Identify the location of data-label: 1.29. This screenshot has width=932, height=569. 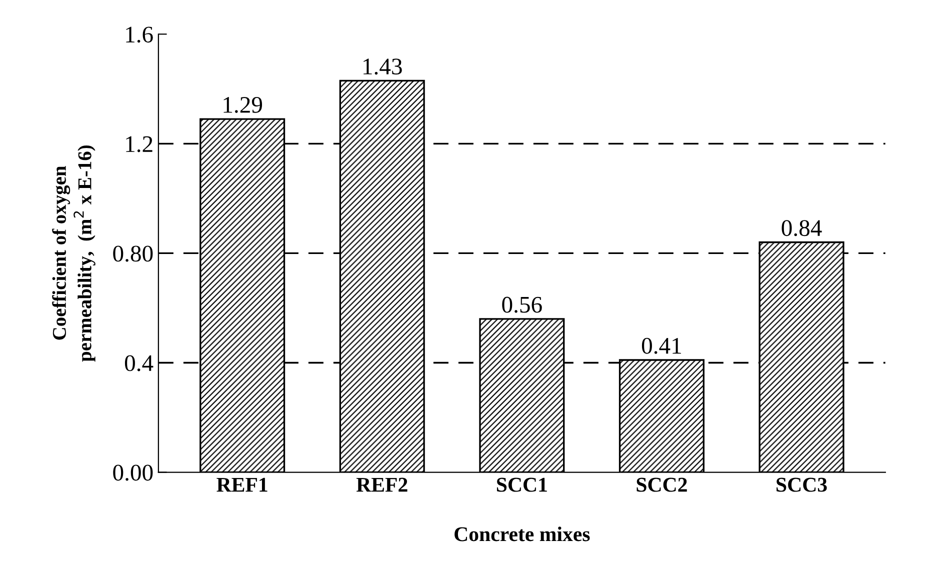
(243, 104).